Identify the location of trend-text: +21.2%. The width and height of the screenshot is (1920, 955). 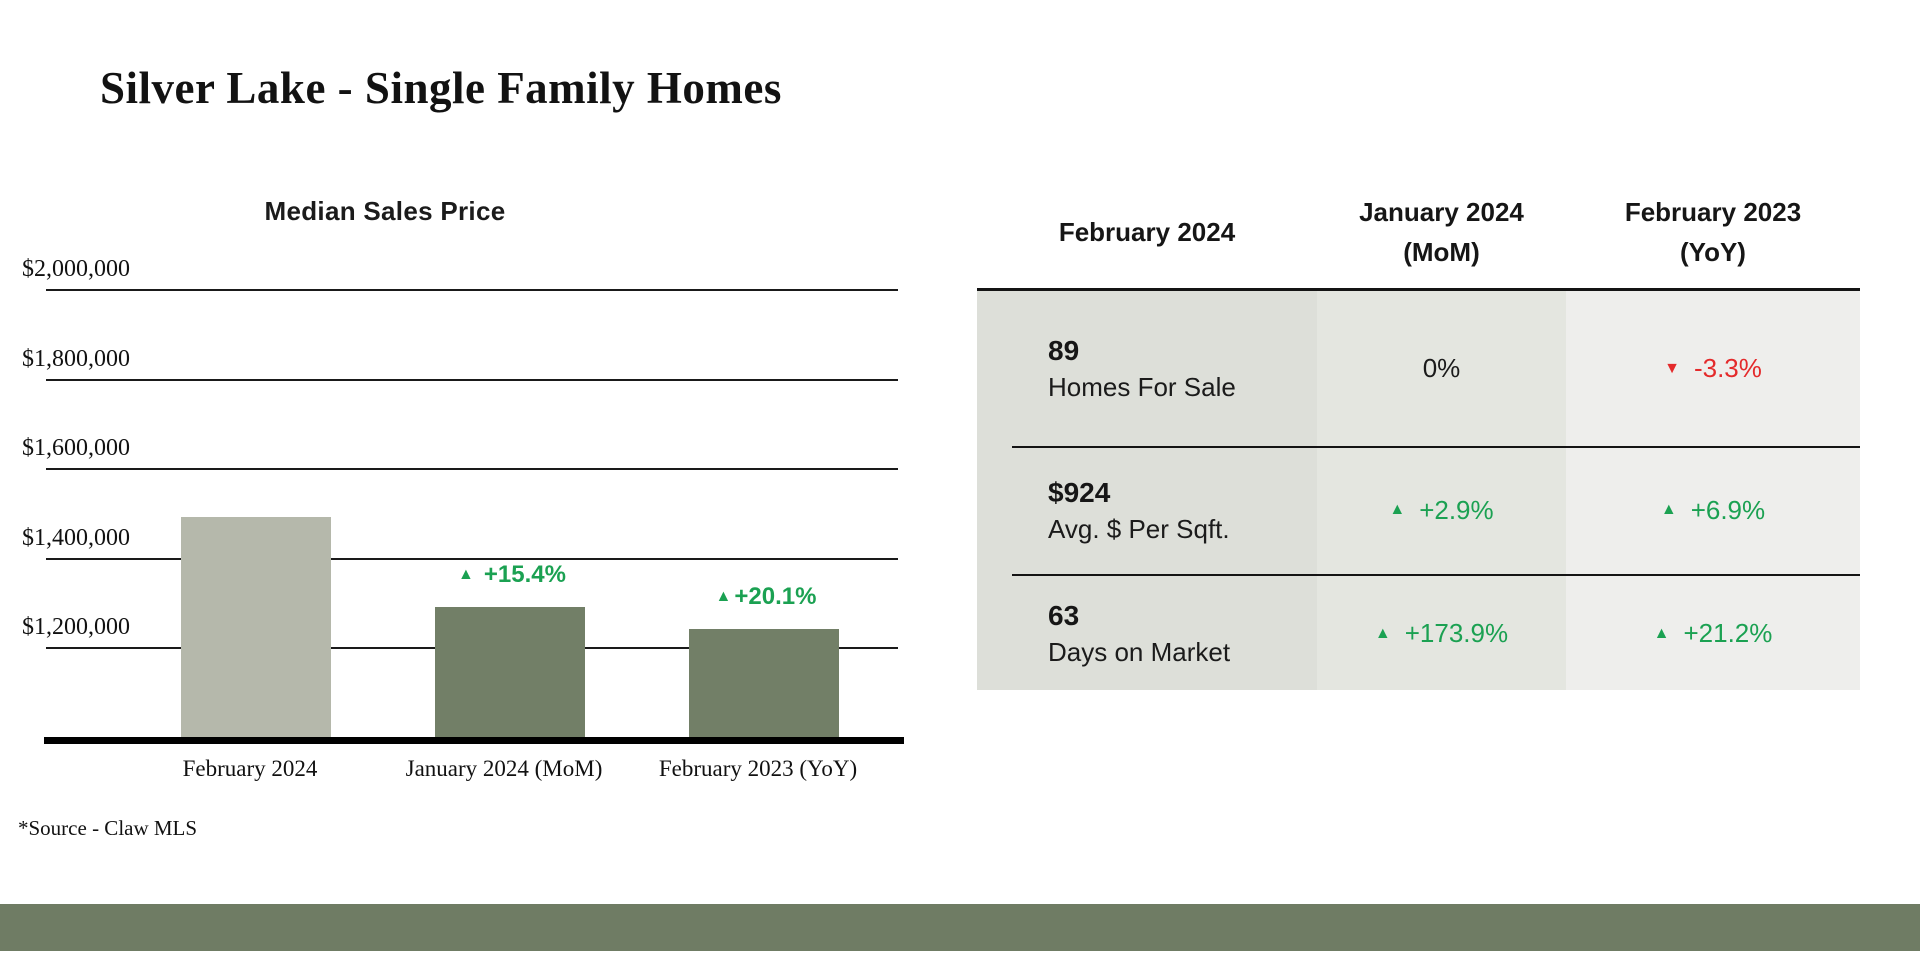
(1728, 633).